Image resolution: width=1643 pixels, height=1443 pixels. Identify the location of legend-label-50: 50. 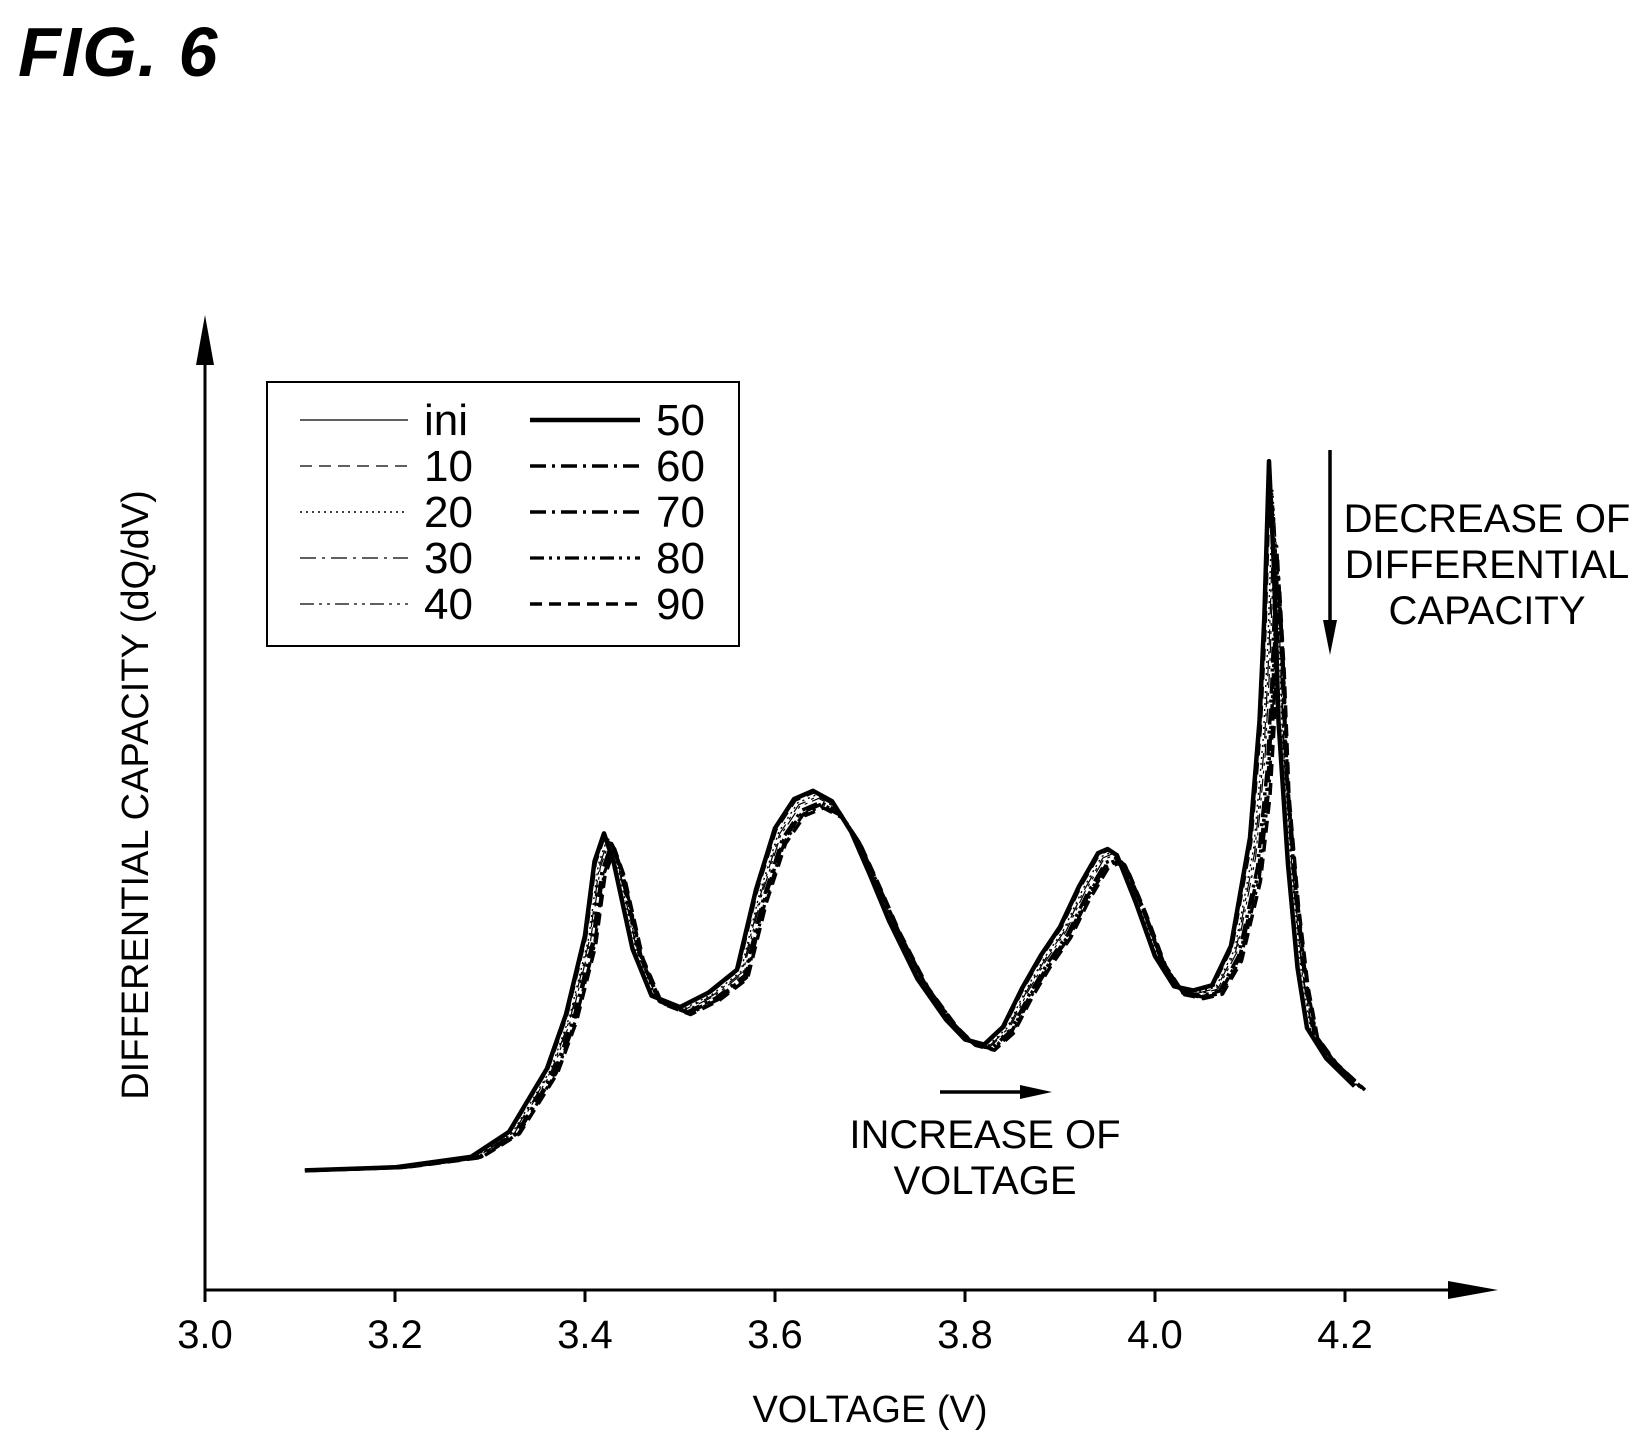
(680, 420).